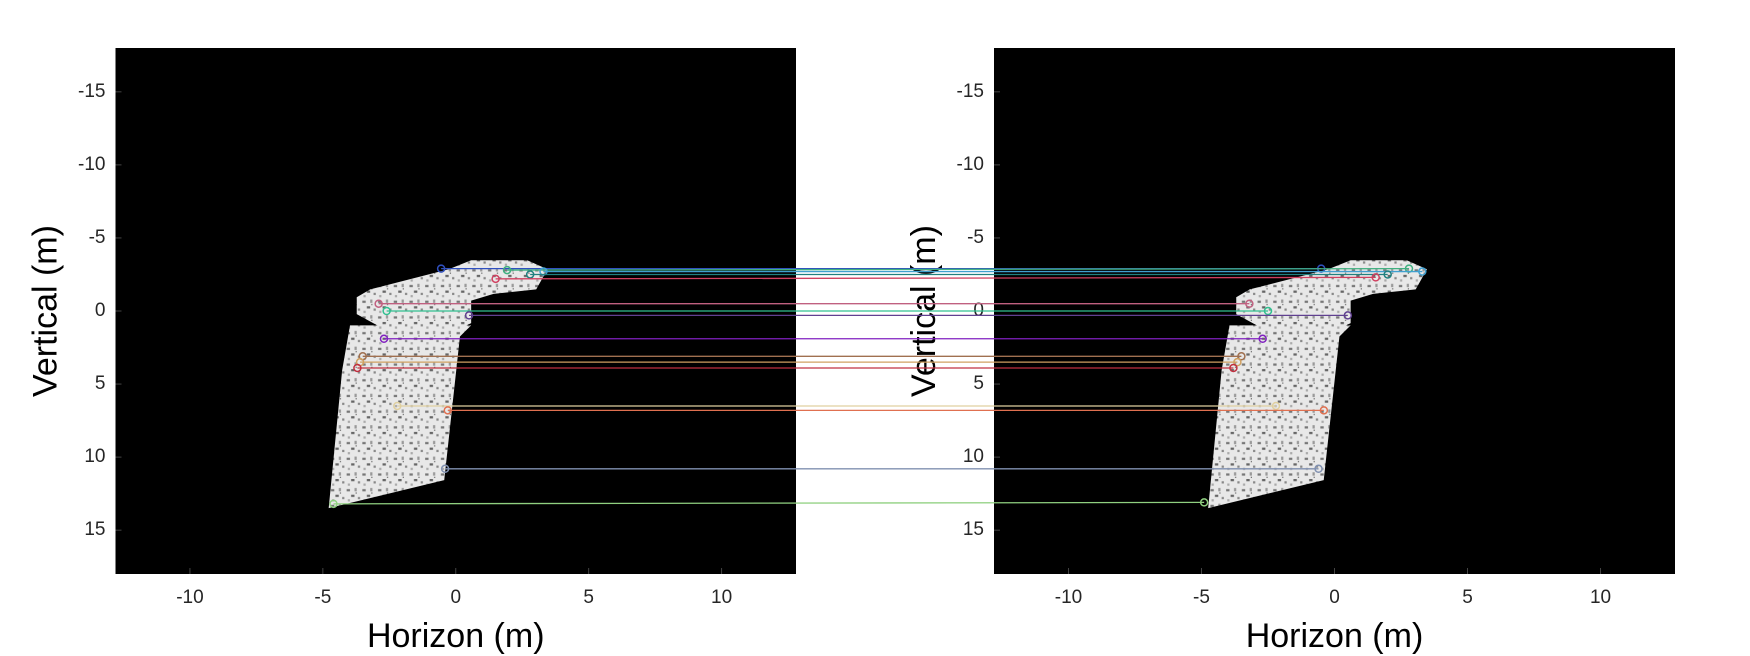 The image size is (1750, 656). Describe the element at coordinates (45, 311) in the screenshot. I see `y-axis-label: Vertical (m)` at that location.